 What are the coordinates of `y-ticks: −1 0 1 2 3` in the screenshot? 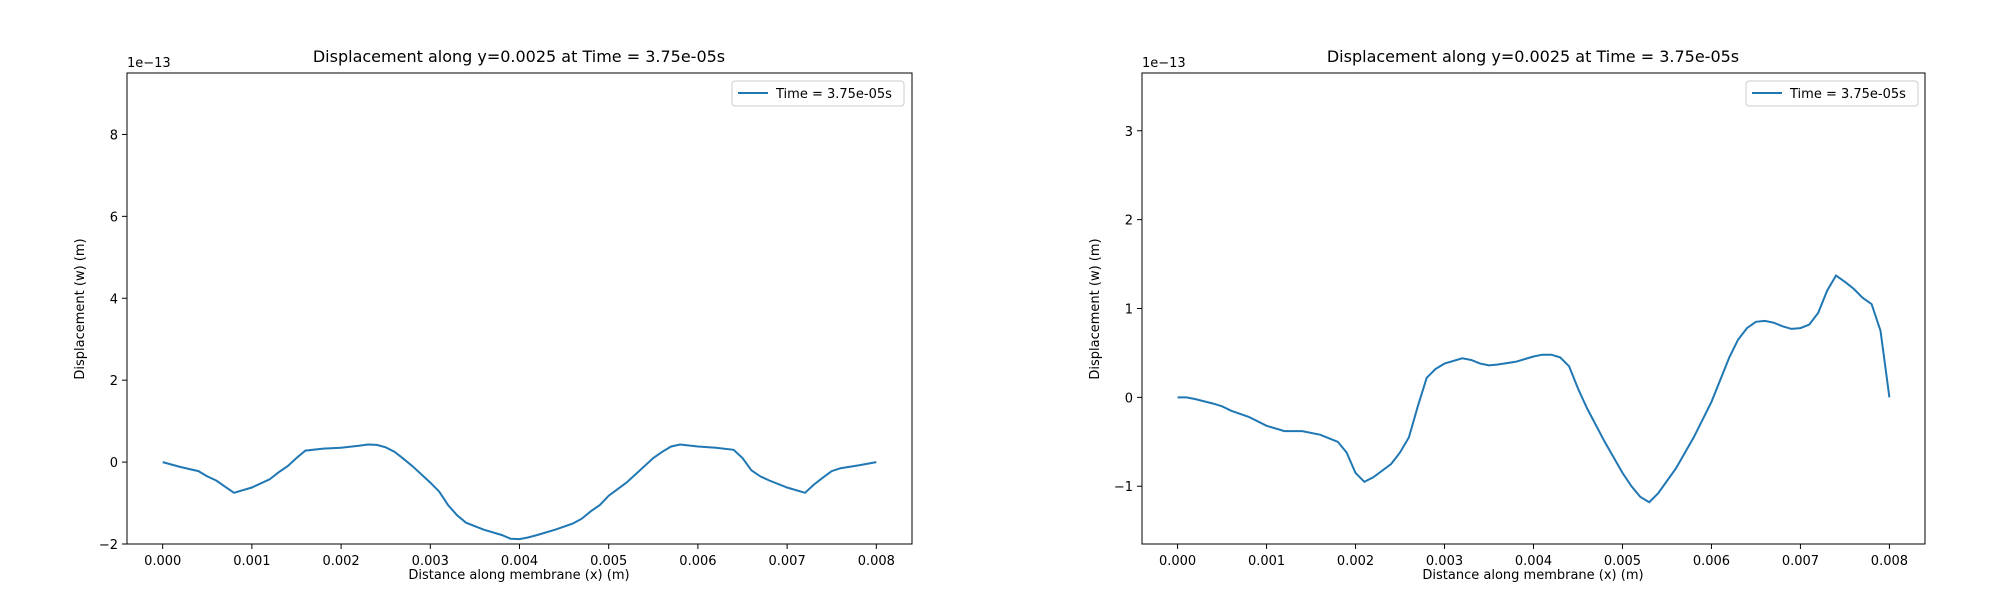 It's located at (1128, 310).